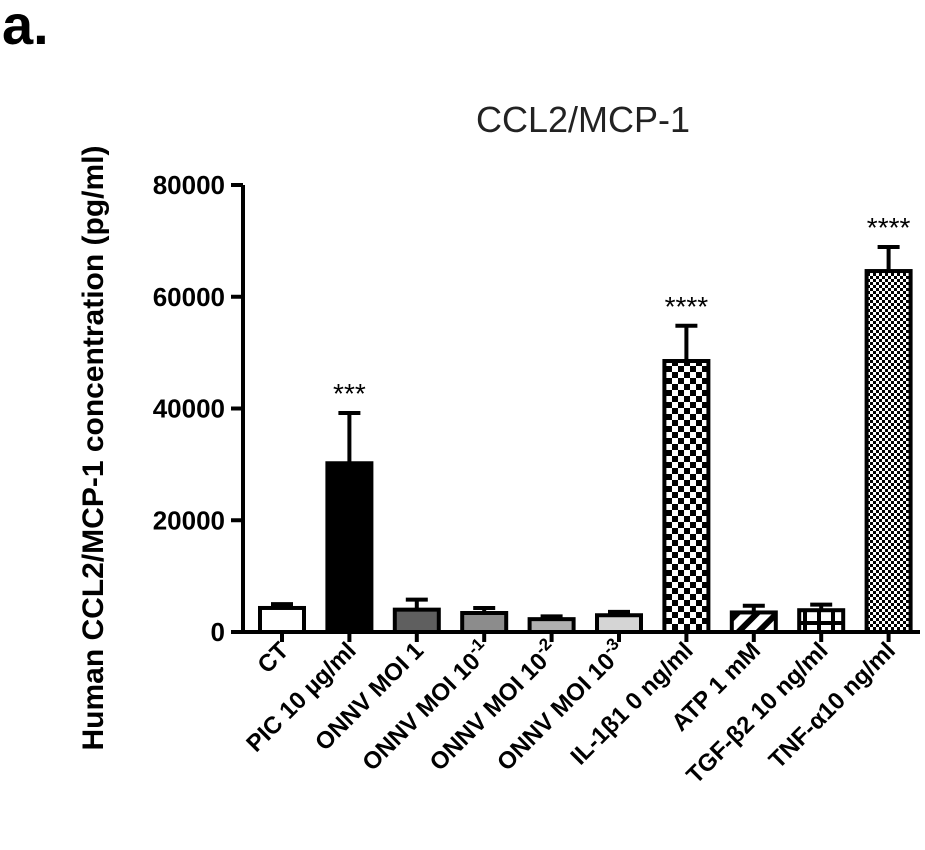 The height and width of the screenshot is (850, 925). I want to click on panel-label: a., so click(25, 28).